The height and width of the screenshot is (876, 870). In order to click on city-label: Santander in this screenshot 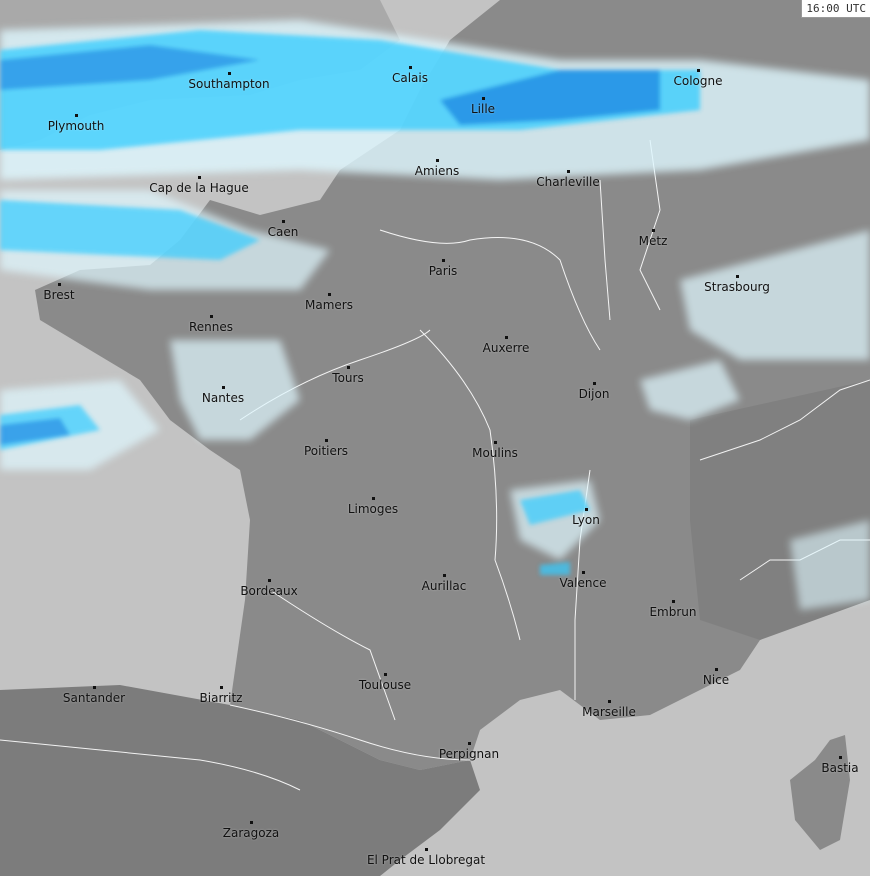, I will do `click(94, 698)`.